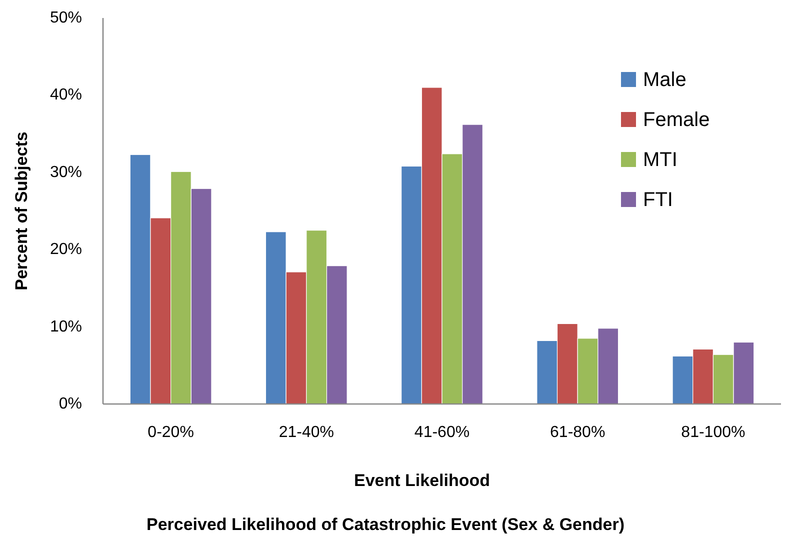 This screenshot has height=542, width=791. What do you see at coordinates (70, 404) in the screenshot?
I see `y-tick-label: 0%` at bounding box center [70, 404].